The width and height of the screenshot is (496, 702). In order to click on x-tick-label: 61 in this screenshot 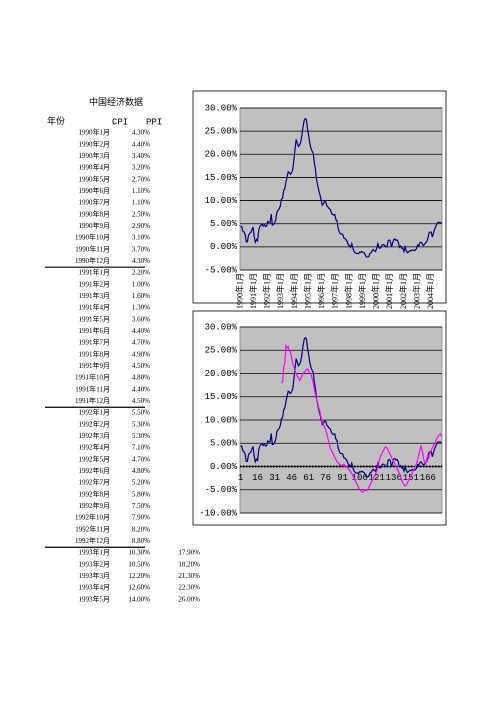, I will do `click(308, 478)`.